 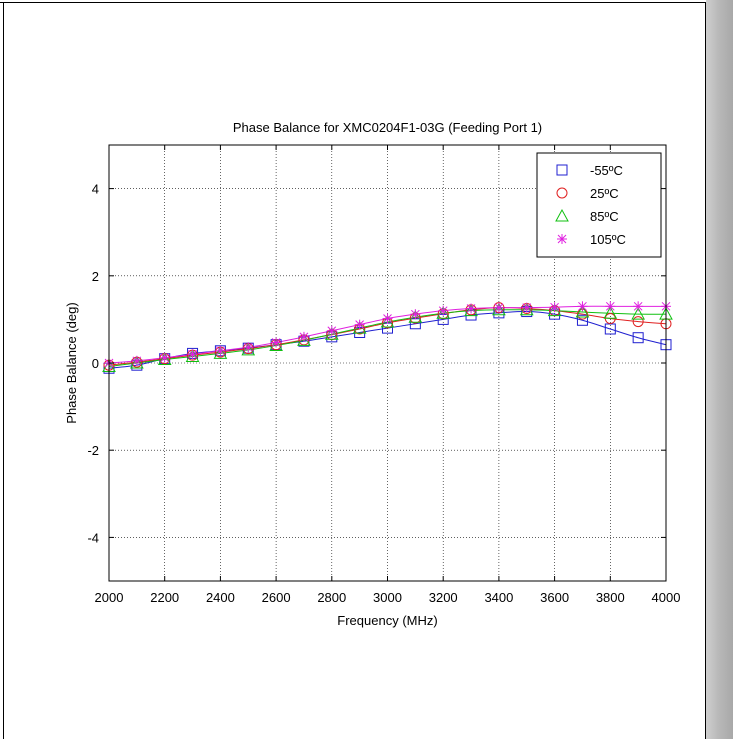 What do you see at coordinates (562, 215) in the screenshot?
I see `legend-marker-triangle` at bounding box center [562, 215].